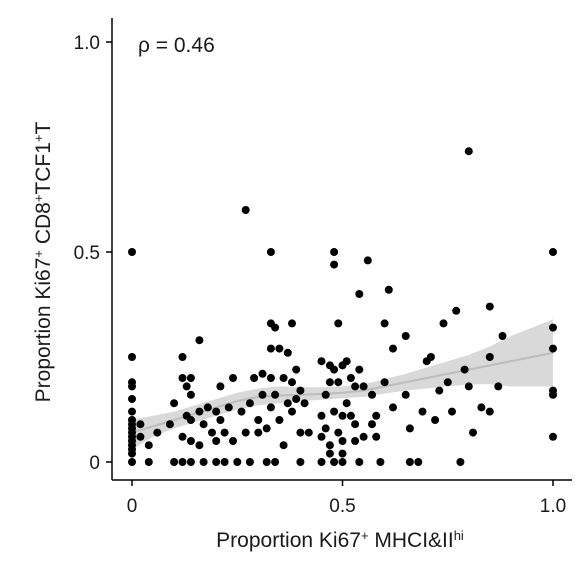 The image size is (586, 561). What do you see at coordinates (43, 261) in the screenshot?
I see `y-axis-title: Proportion Ki67+ CD8+TCF1+T` at bounding box center [43, 261].